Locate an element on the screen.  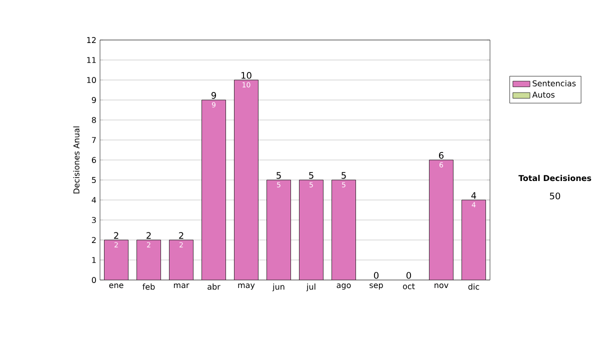
y-tick-label: 0 is located at coordinates (94, 280).